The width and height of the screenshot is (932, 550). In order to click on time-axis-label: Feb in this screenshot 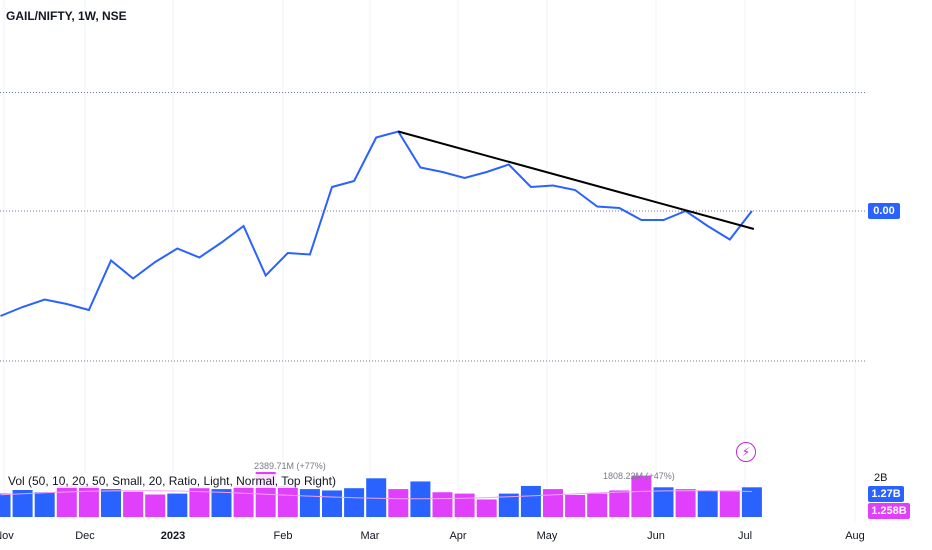, I will do `click(283, 536)`.